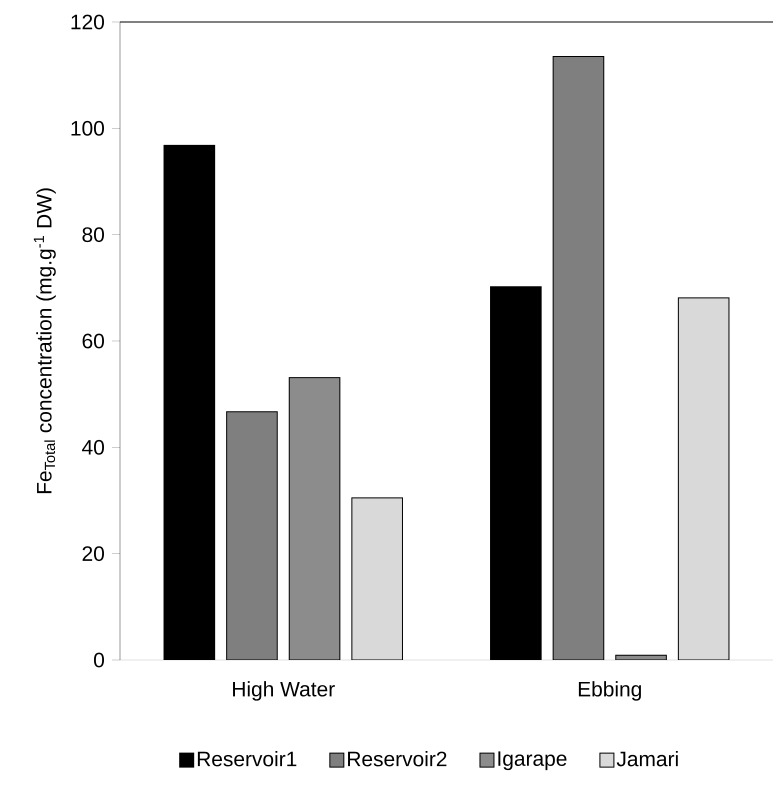 This screenshot has height=790, width=774. Describe the element at coordinates (647, 758) in the screenshot. I see `legend-label: Jamari` at that location.